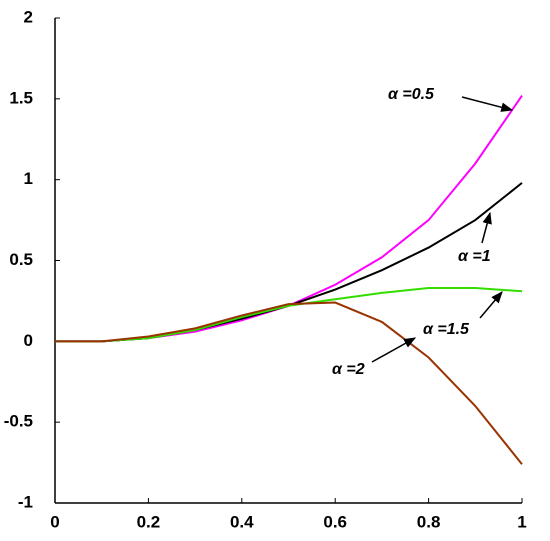  I want to click on y-tick-label: -1, so click(25, 501).